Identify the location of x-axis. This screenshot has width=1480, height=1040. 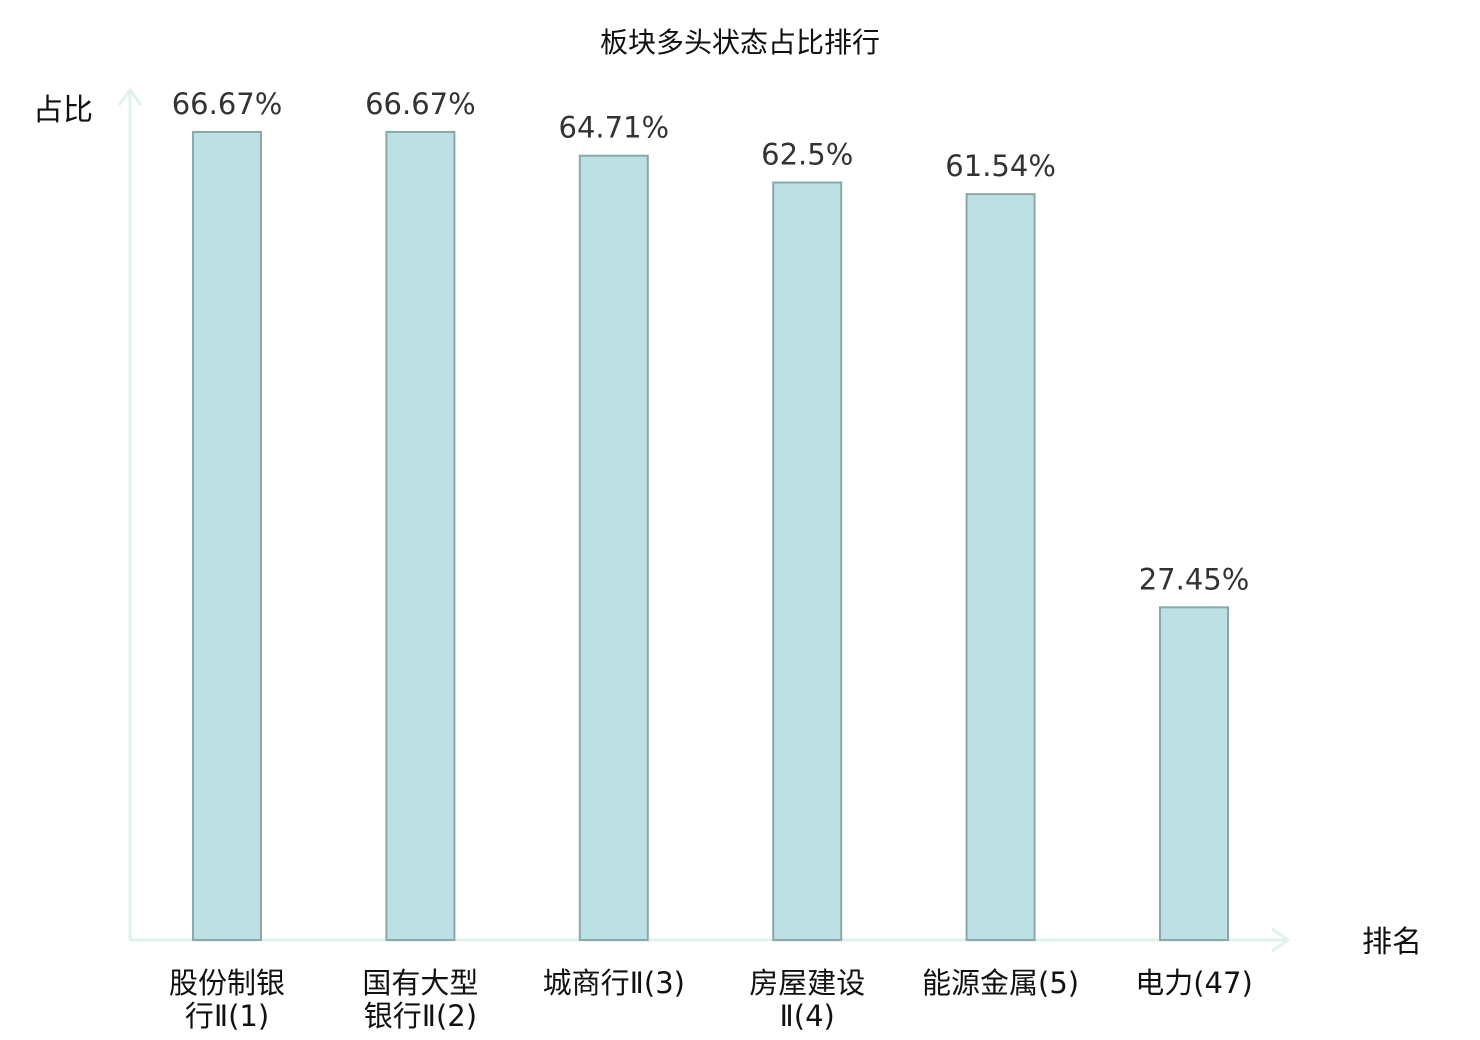
(710, 940).